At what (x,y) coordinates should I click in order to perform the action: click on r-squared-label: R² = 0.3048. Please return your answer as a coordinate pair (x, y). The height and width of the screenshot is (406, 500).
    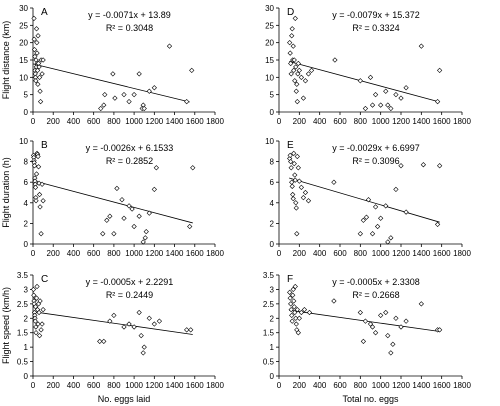
    Looking at the image, I should click on (129, 28).